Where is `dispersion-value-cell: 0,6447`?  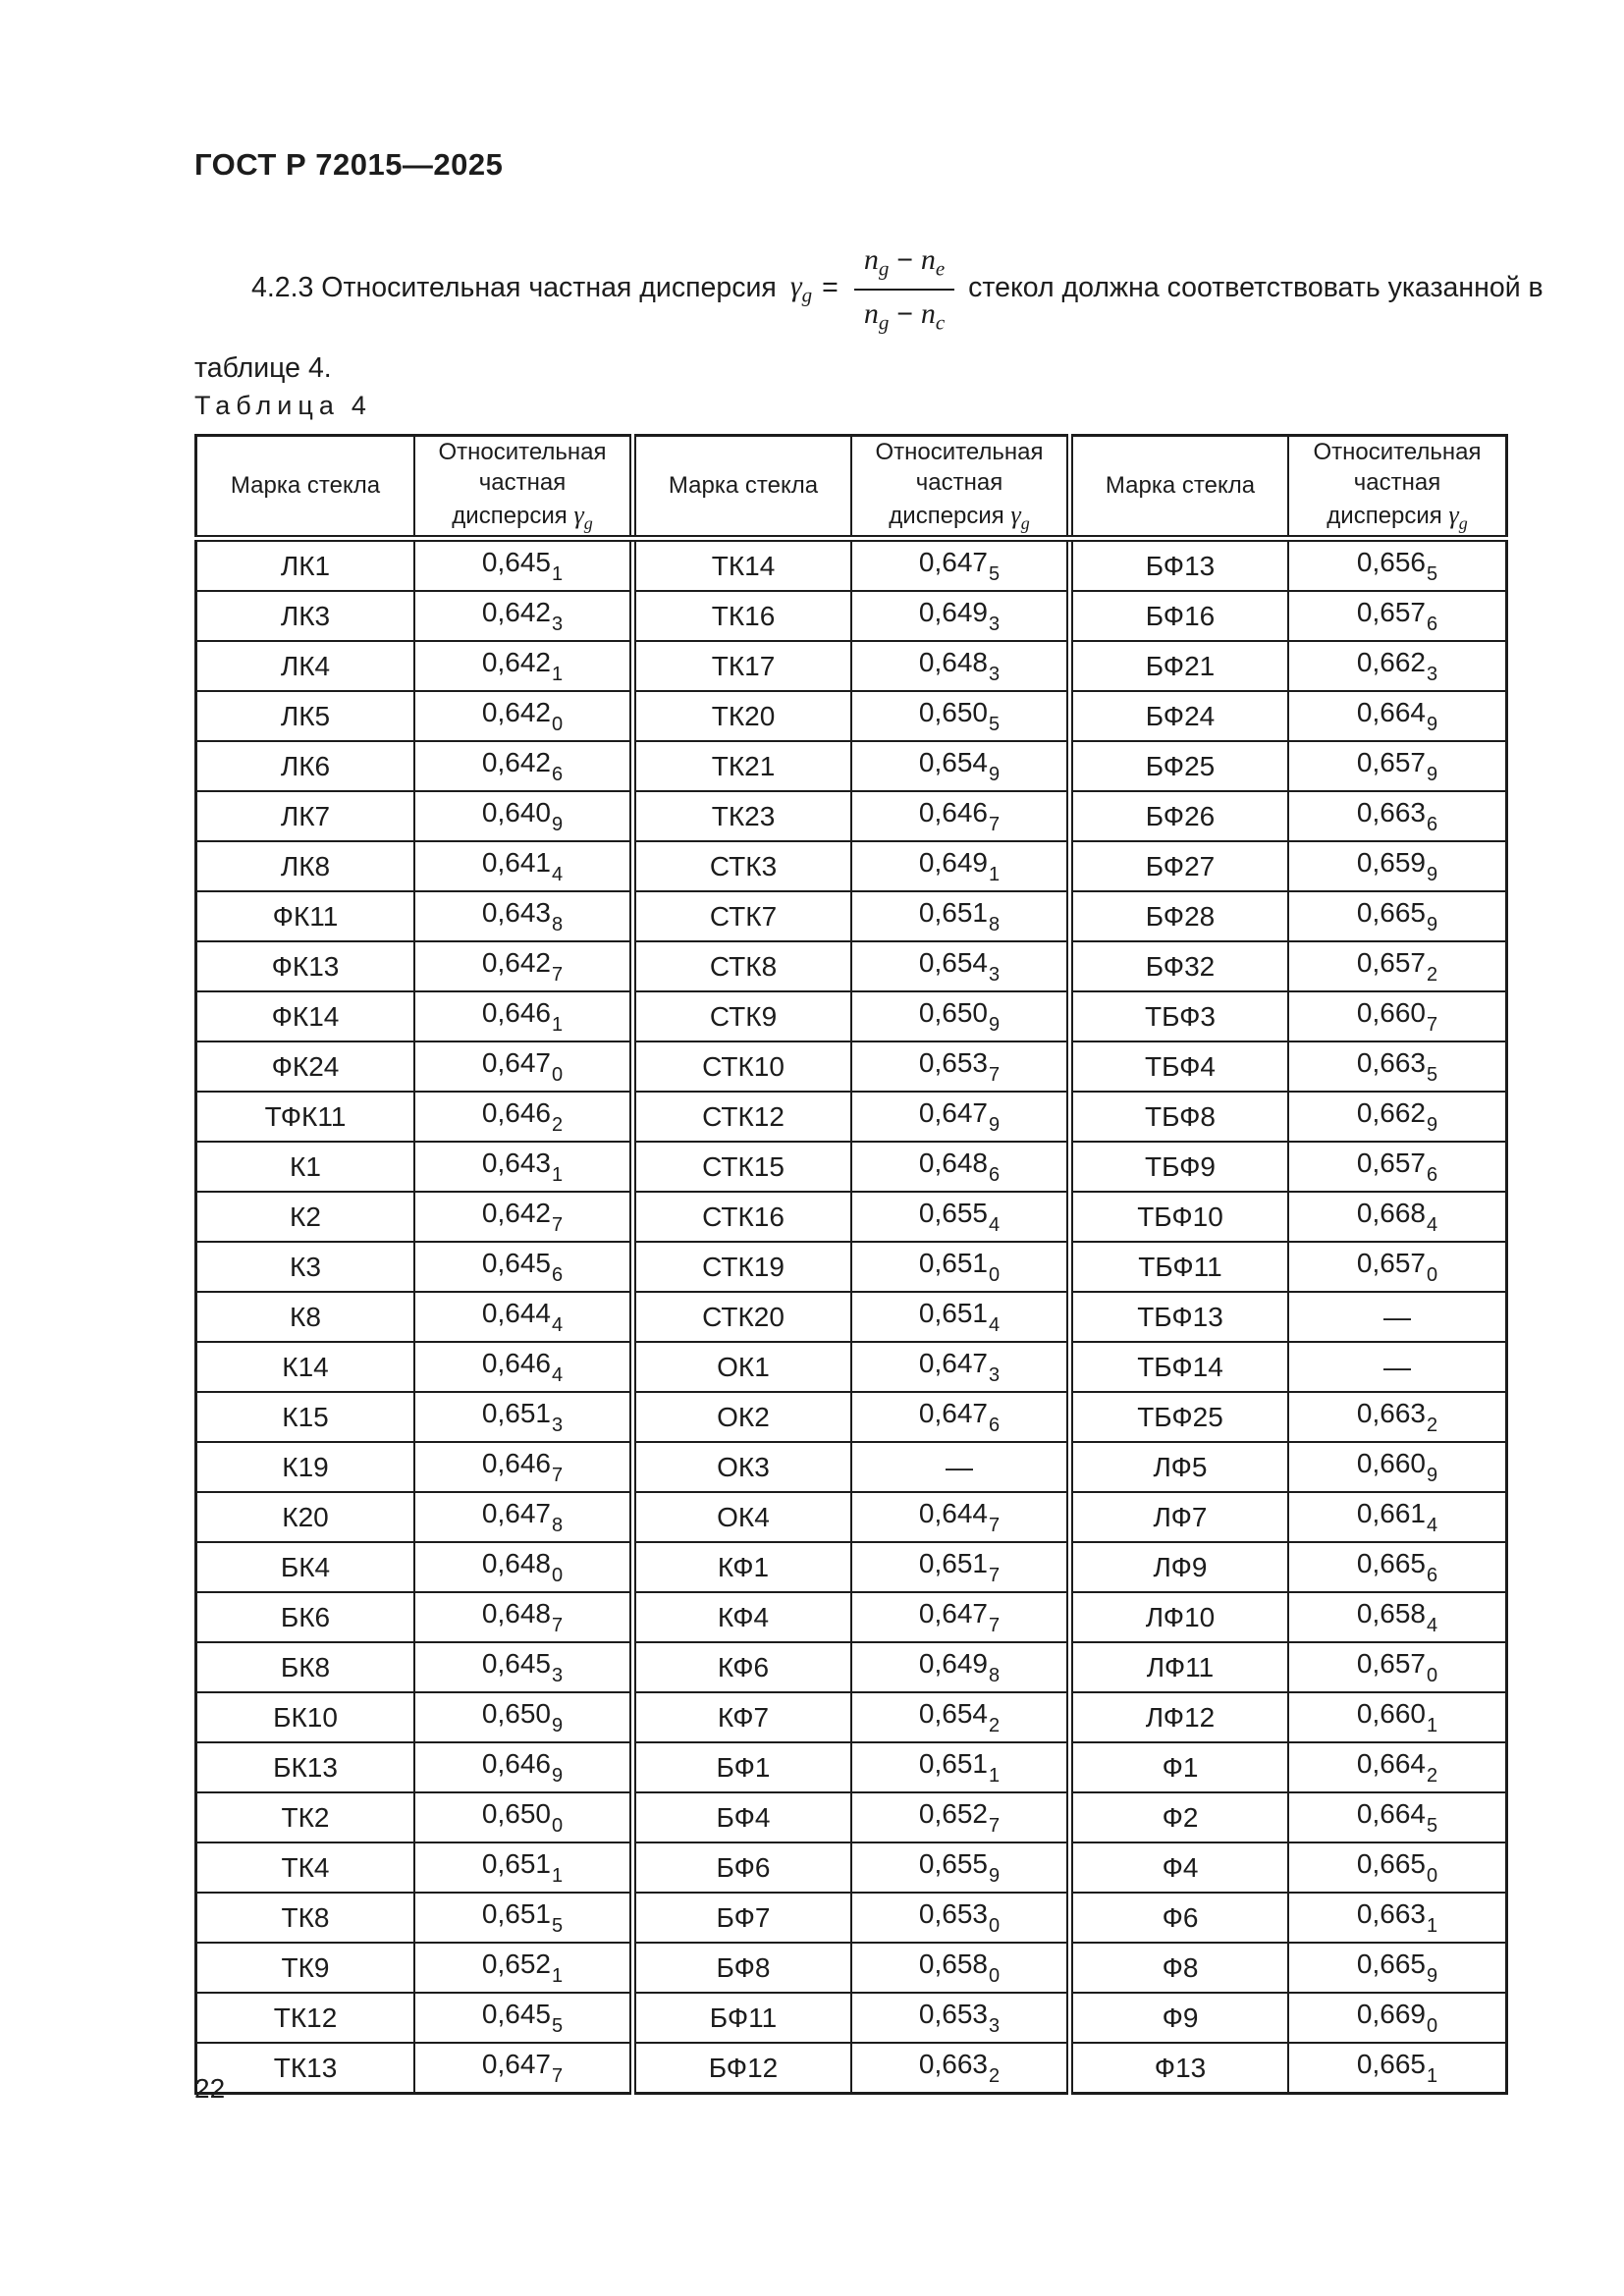 dispersion-value-cell: 0,6447 is located at coordinates (960, 1517).